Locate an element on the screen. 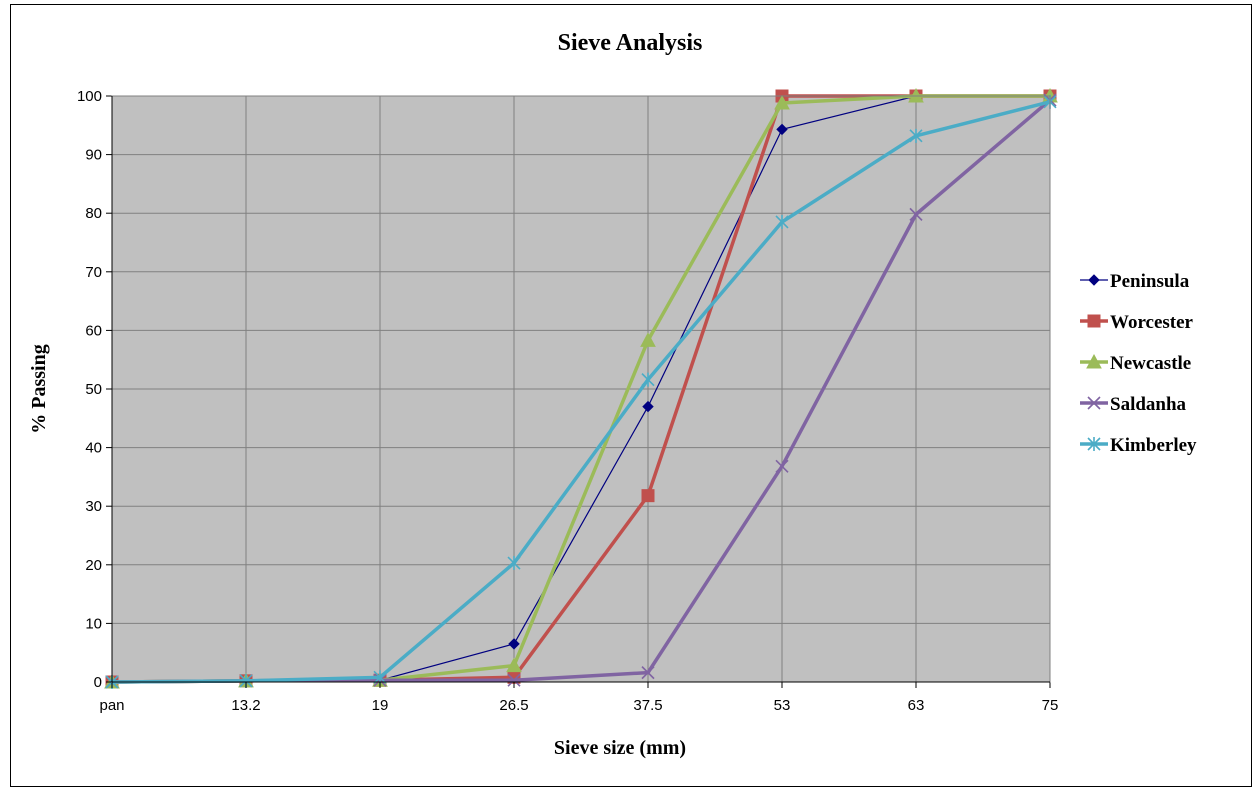 This screenshot has width=1252, height=787. legend-item-peninsula: Peninsula is located at coordinates (1135, 281).